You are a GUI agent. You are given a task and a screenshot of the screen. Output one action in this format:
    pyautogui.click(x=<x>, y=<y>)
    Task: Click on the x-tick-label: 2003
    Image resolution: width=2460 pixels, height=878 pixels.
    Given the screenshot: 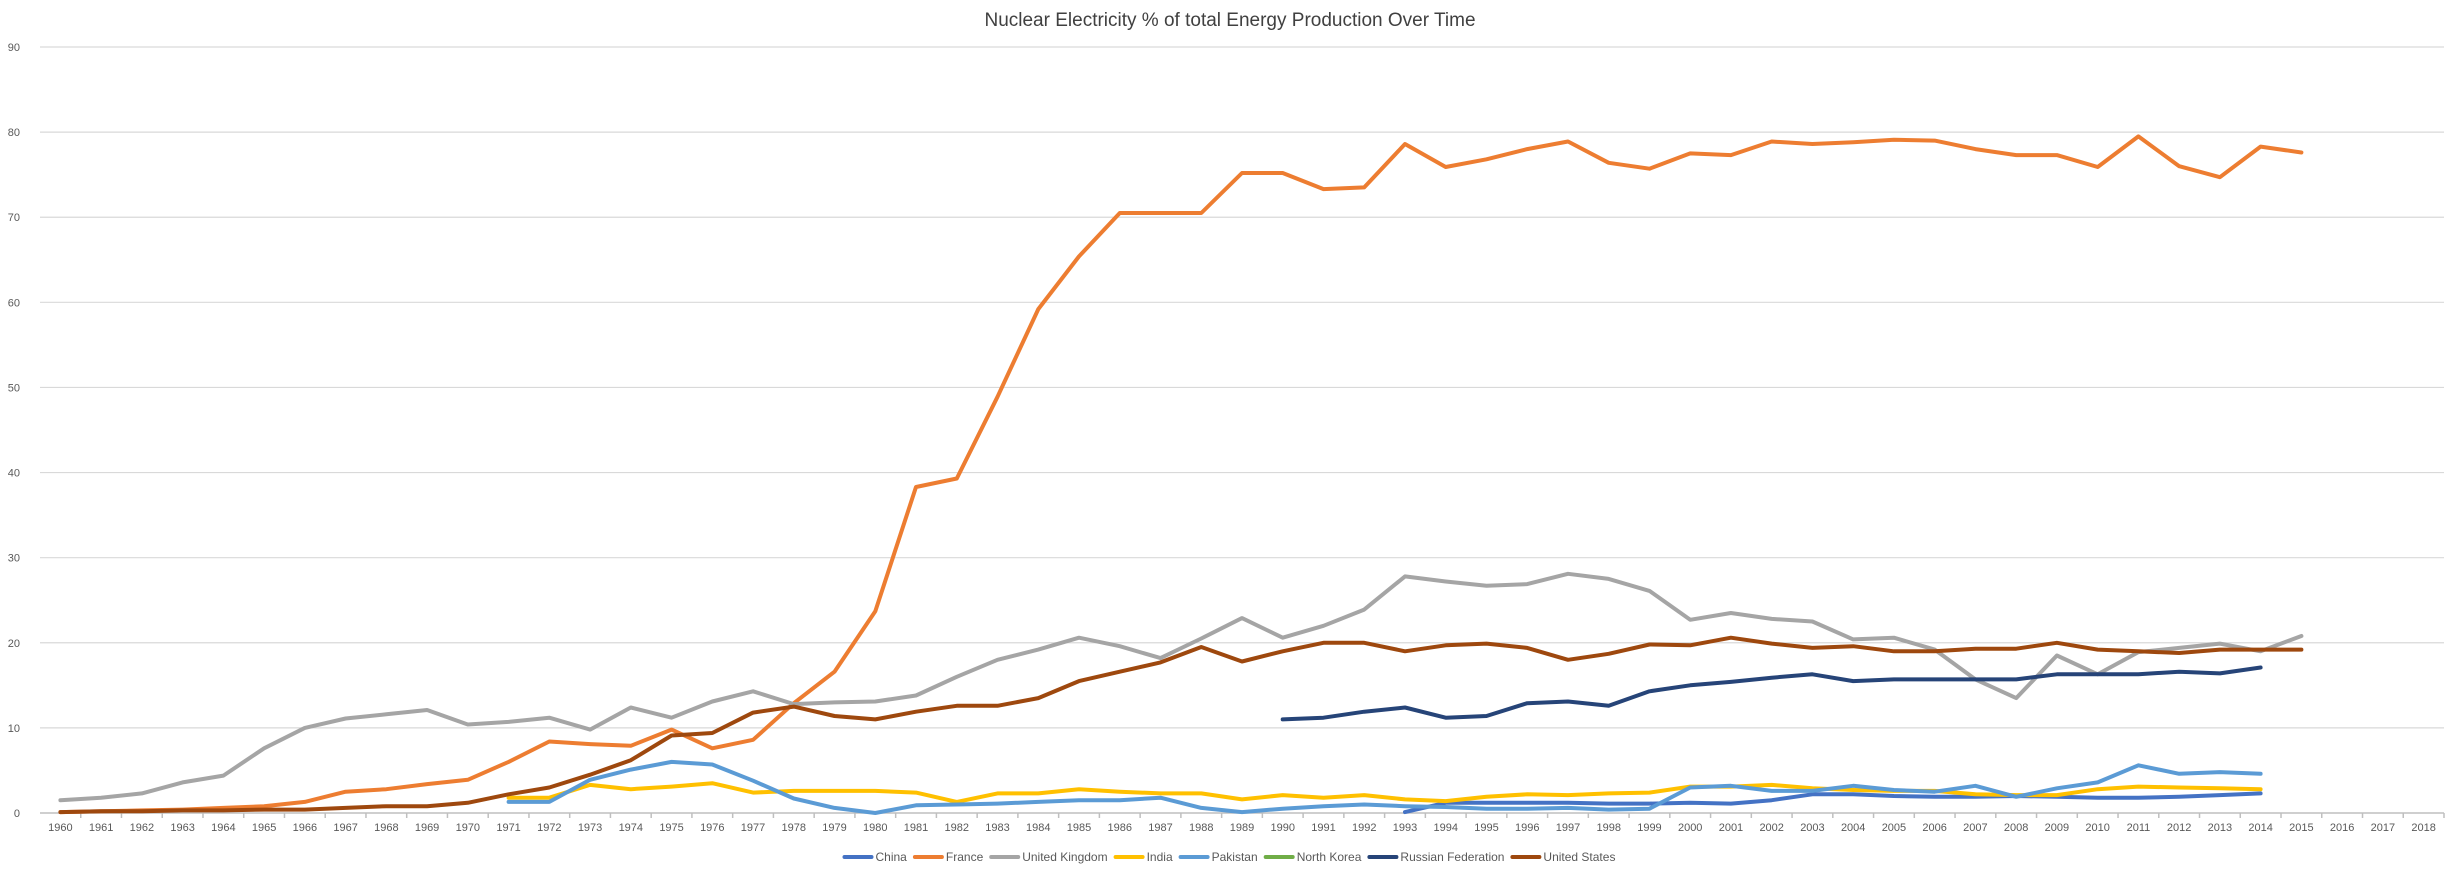 What is the action you would take?
    pyautogui.click(x=1812, y=828)
    